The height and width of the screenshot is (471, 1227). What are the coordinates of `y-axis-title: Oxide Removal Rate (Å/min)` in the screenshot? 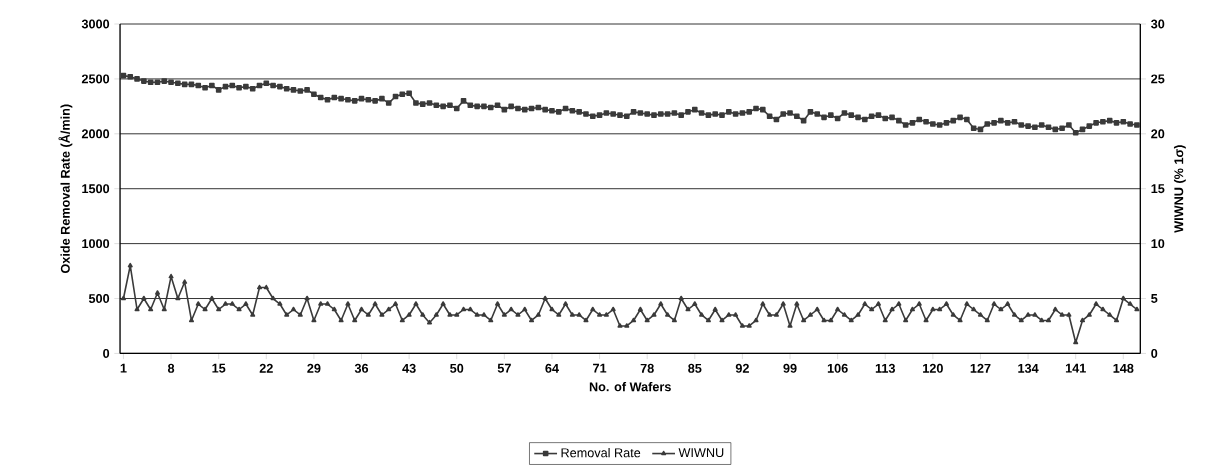 It's located at (65, 189).